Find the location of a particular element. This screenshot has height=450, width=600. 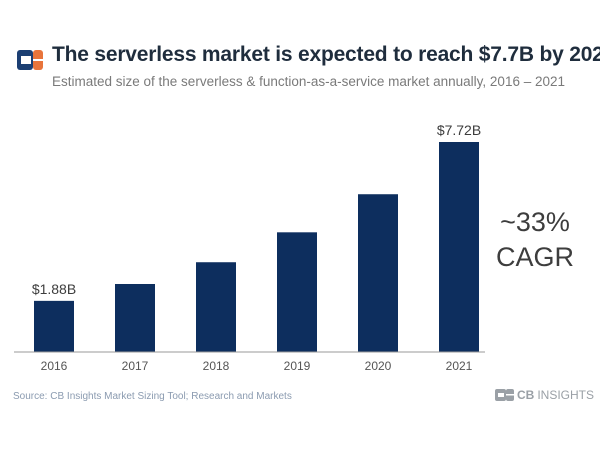

bar-2021 is located at coordinates (459, 247).